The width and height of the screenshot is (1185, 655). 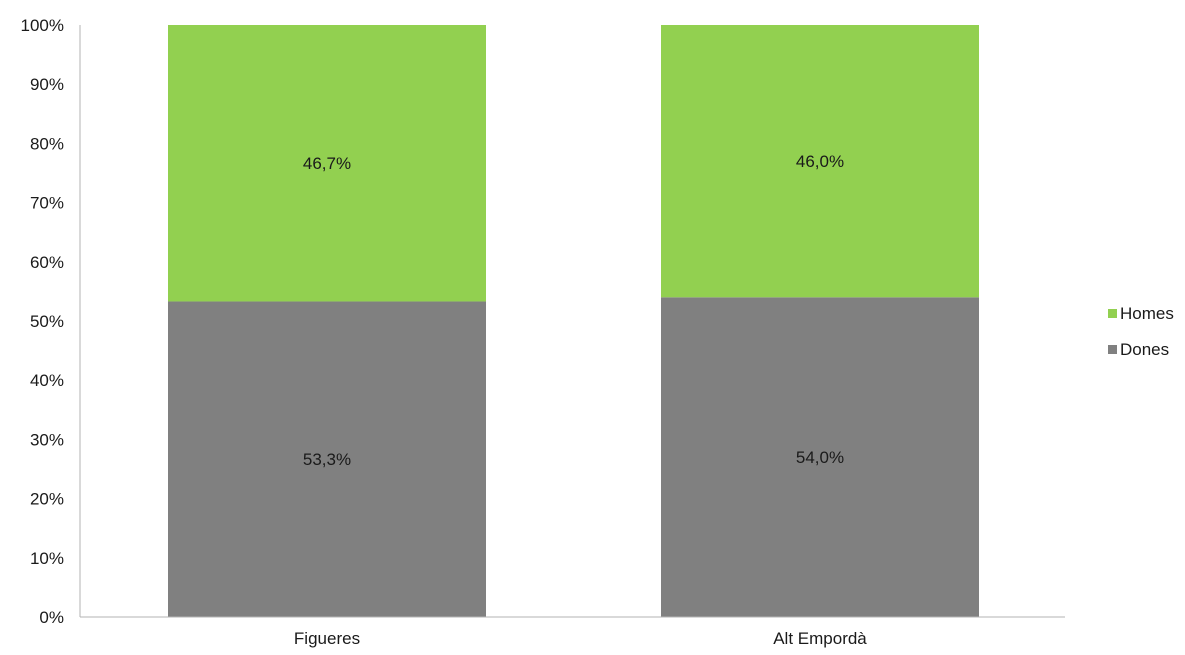 I want to click on data-label: 54,0%, so click(x=820, y=457).